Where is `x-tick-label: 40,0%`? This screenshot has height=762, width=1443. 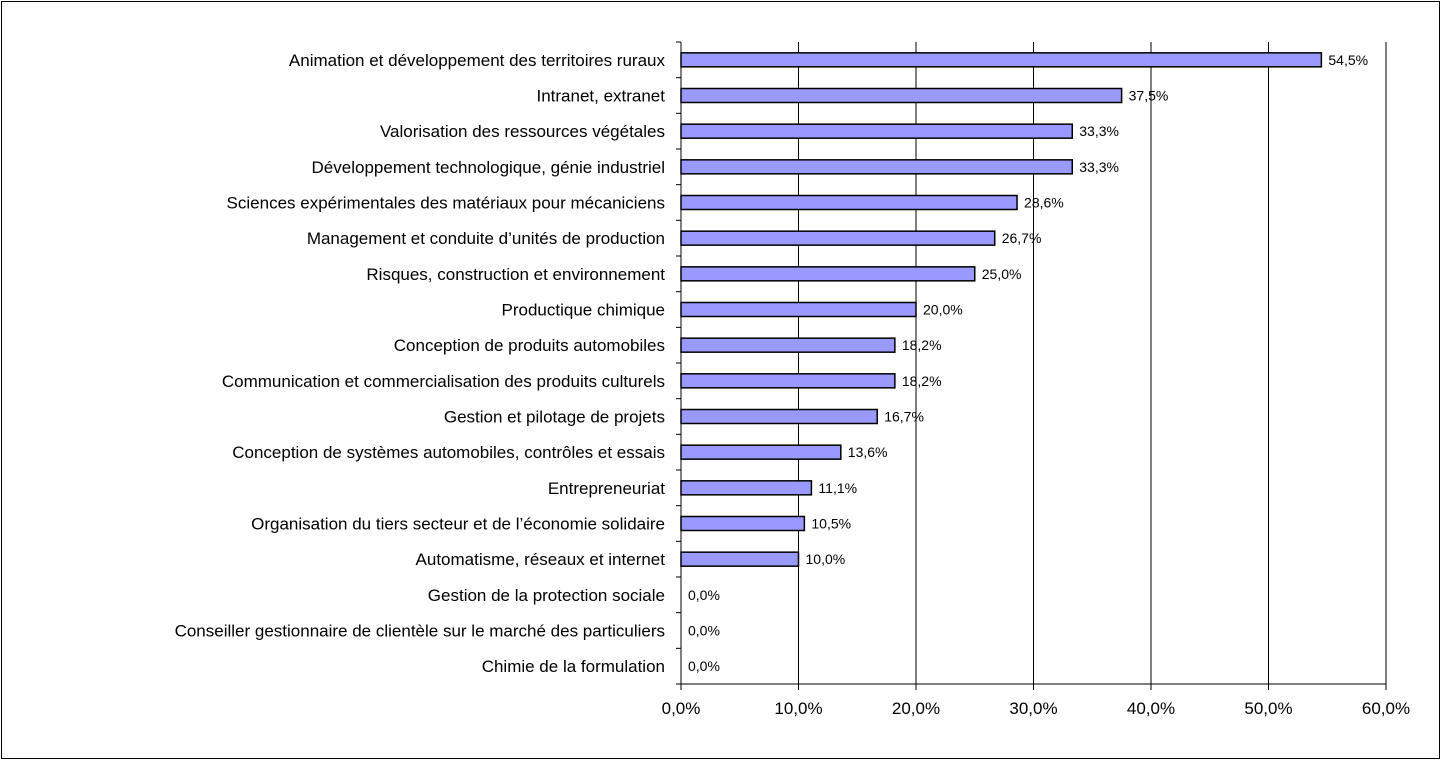 x-tick-label: 40,0% is located at coordinates (1151, 708).